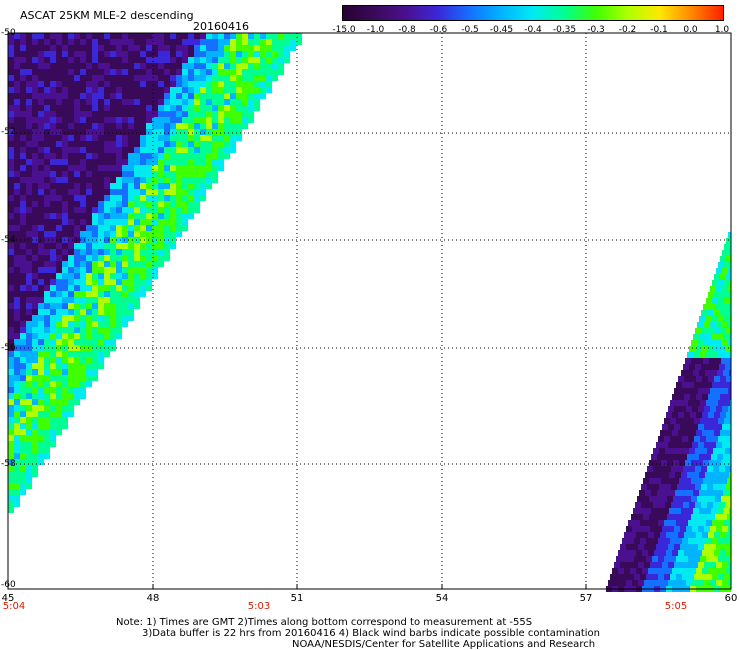 The height and width of the screenshot is (650, 740). I want to click on lat-label: -50, so click(8, 33).